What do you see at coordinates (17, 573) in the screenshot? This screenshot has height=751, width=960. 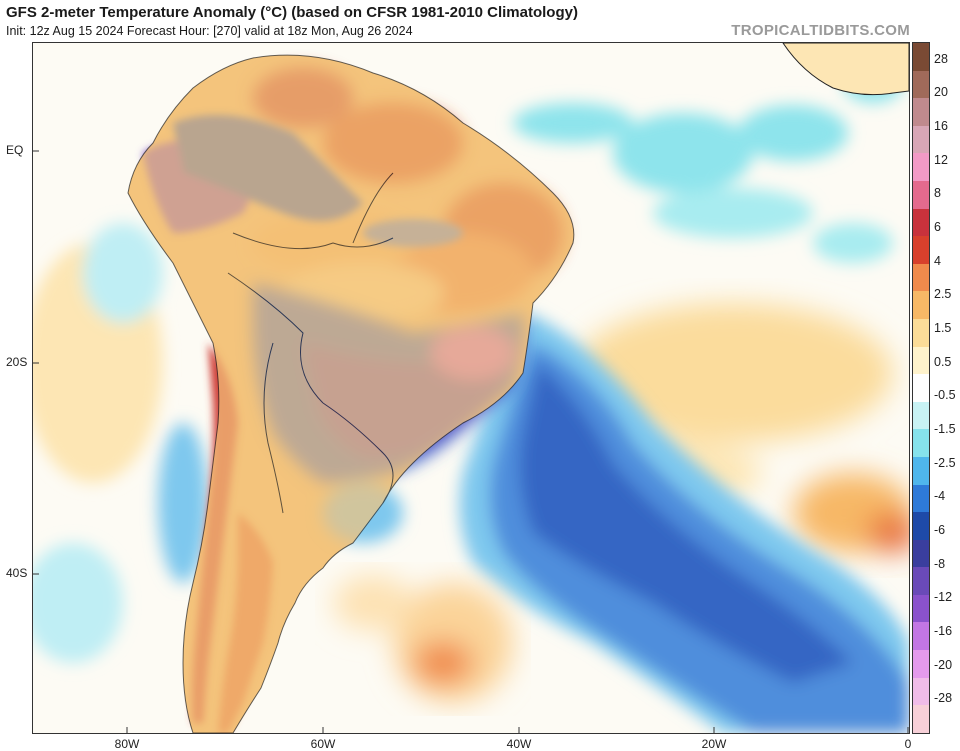 I see `lat-label-40s: 40S` at bounding box center [17, 573].